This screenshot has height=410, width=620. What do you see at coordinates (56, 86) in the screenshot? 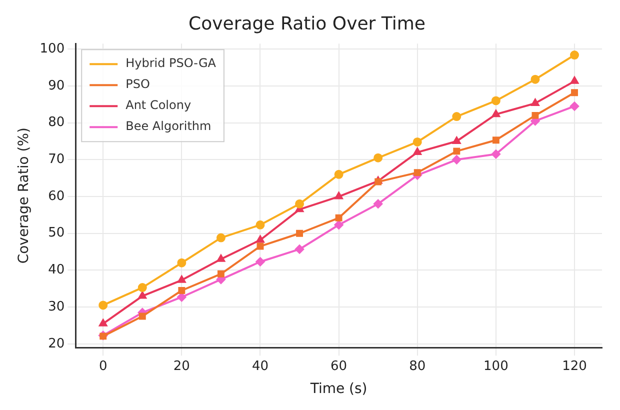
I see `y-tick-label: 90` at bounding box center [56, 86].